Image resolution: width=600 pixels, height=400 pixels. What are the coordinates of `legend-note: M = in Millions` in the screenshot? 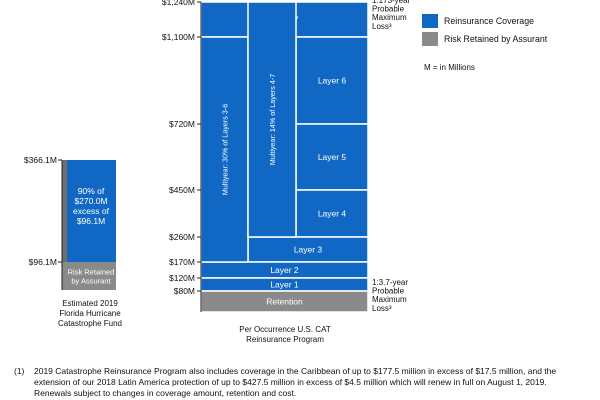 It's located at (449, 67).